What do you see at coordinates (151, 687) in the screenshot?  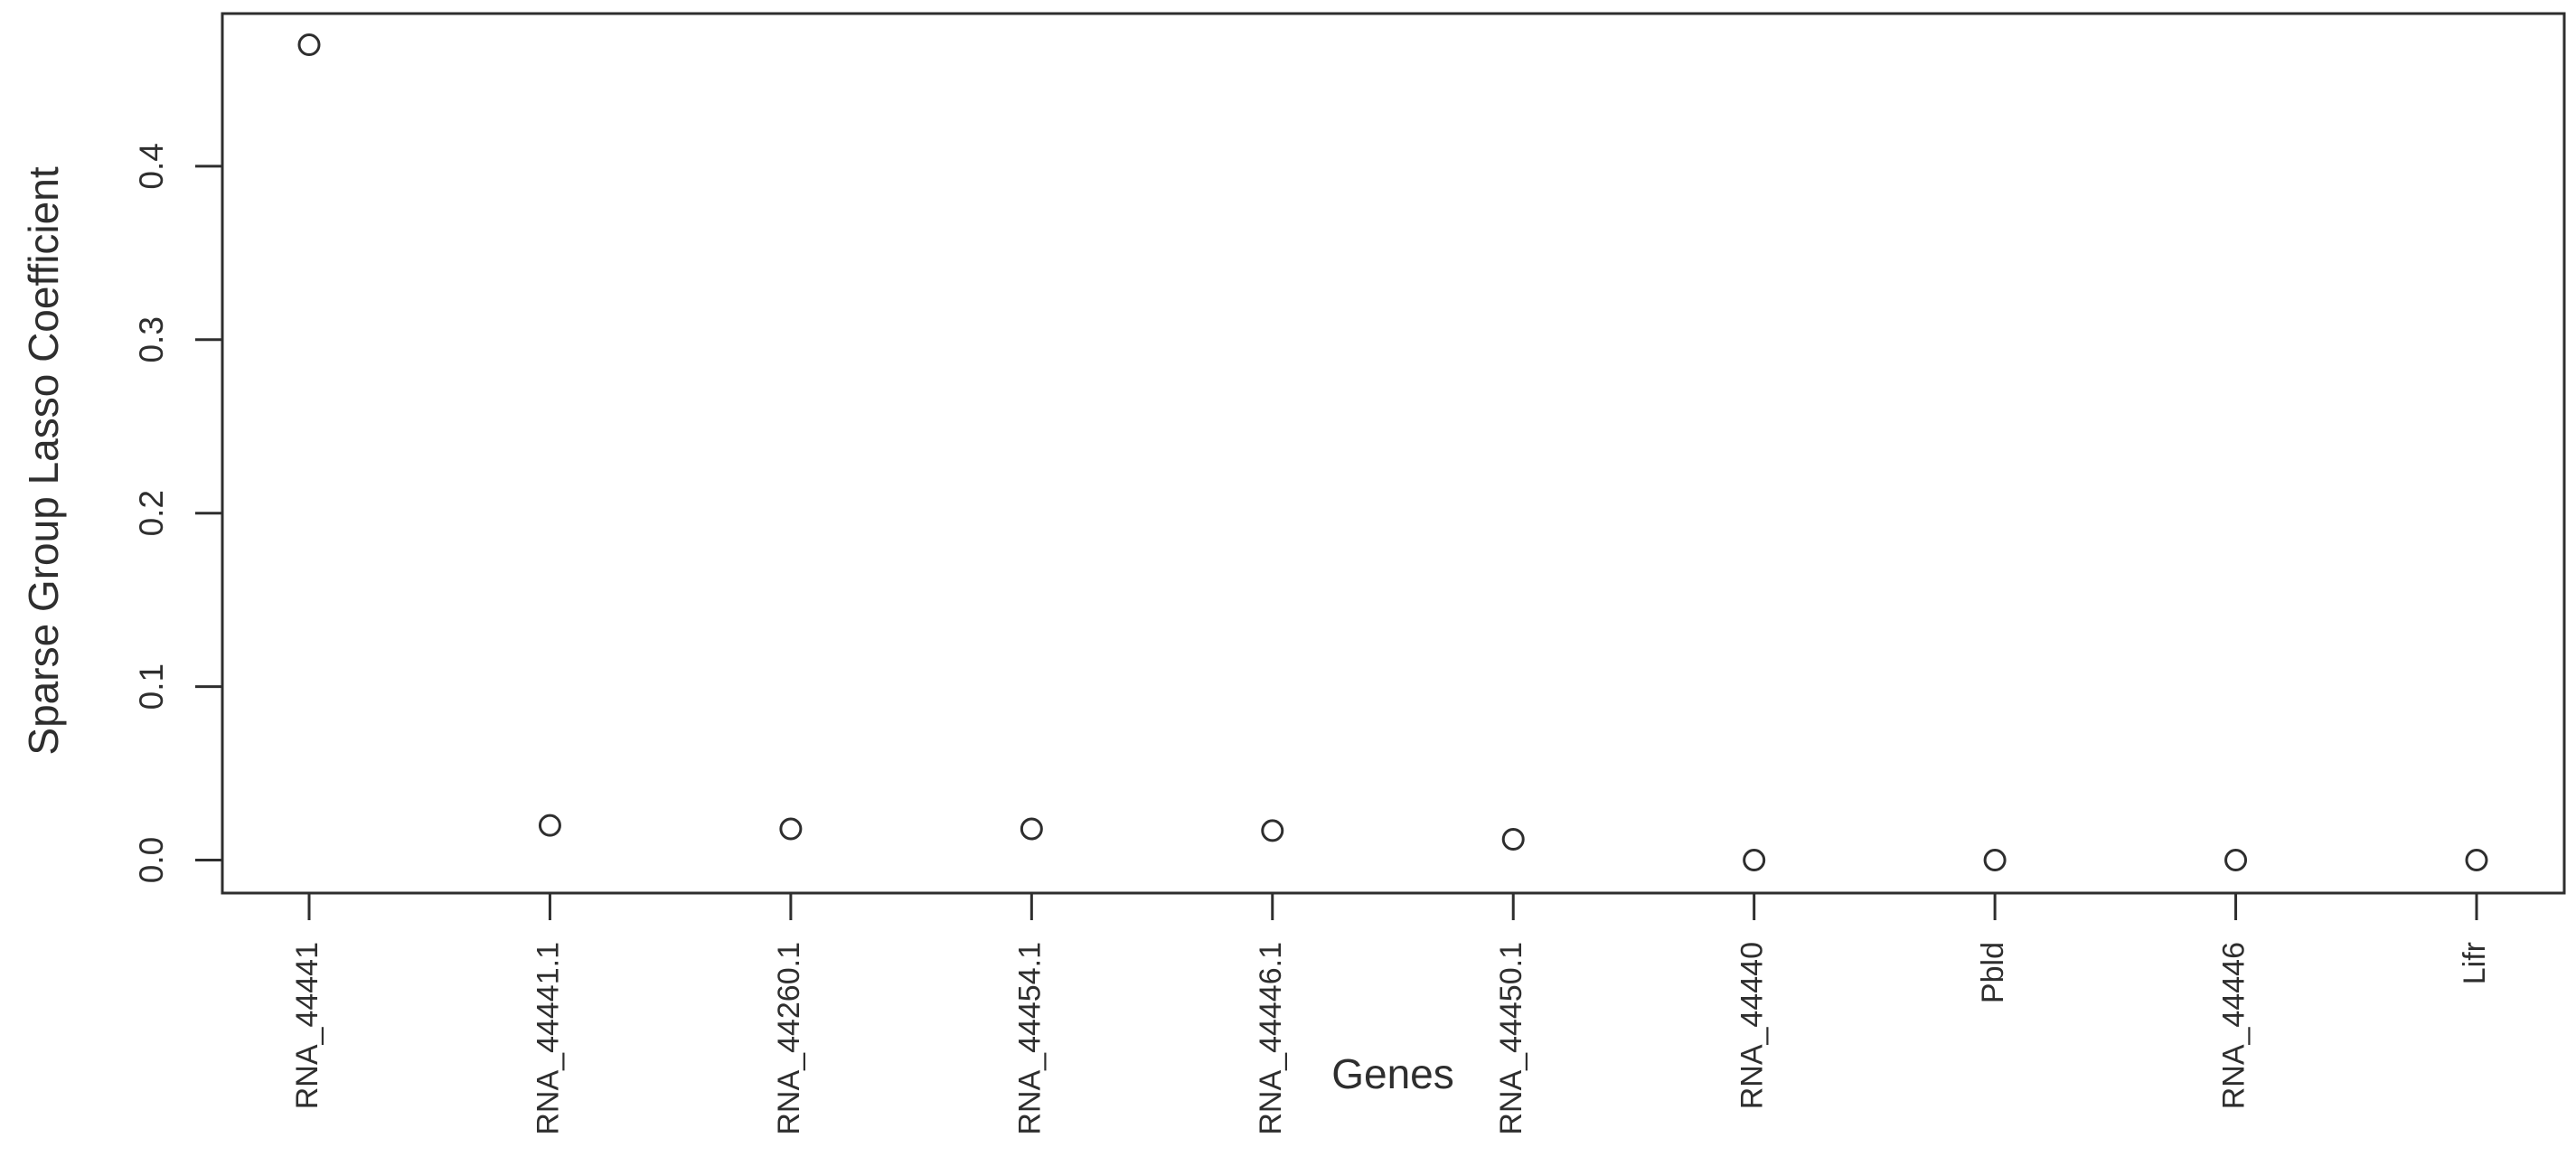 I see `y-tick-label: 0.1` at bounding box center [151, 687].